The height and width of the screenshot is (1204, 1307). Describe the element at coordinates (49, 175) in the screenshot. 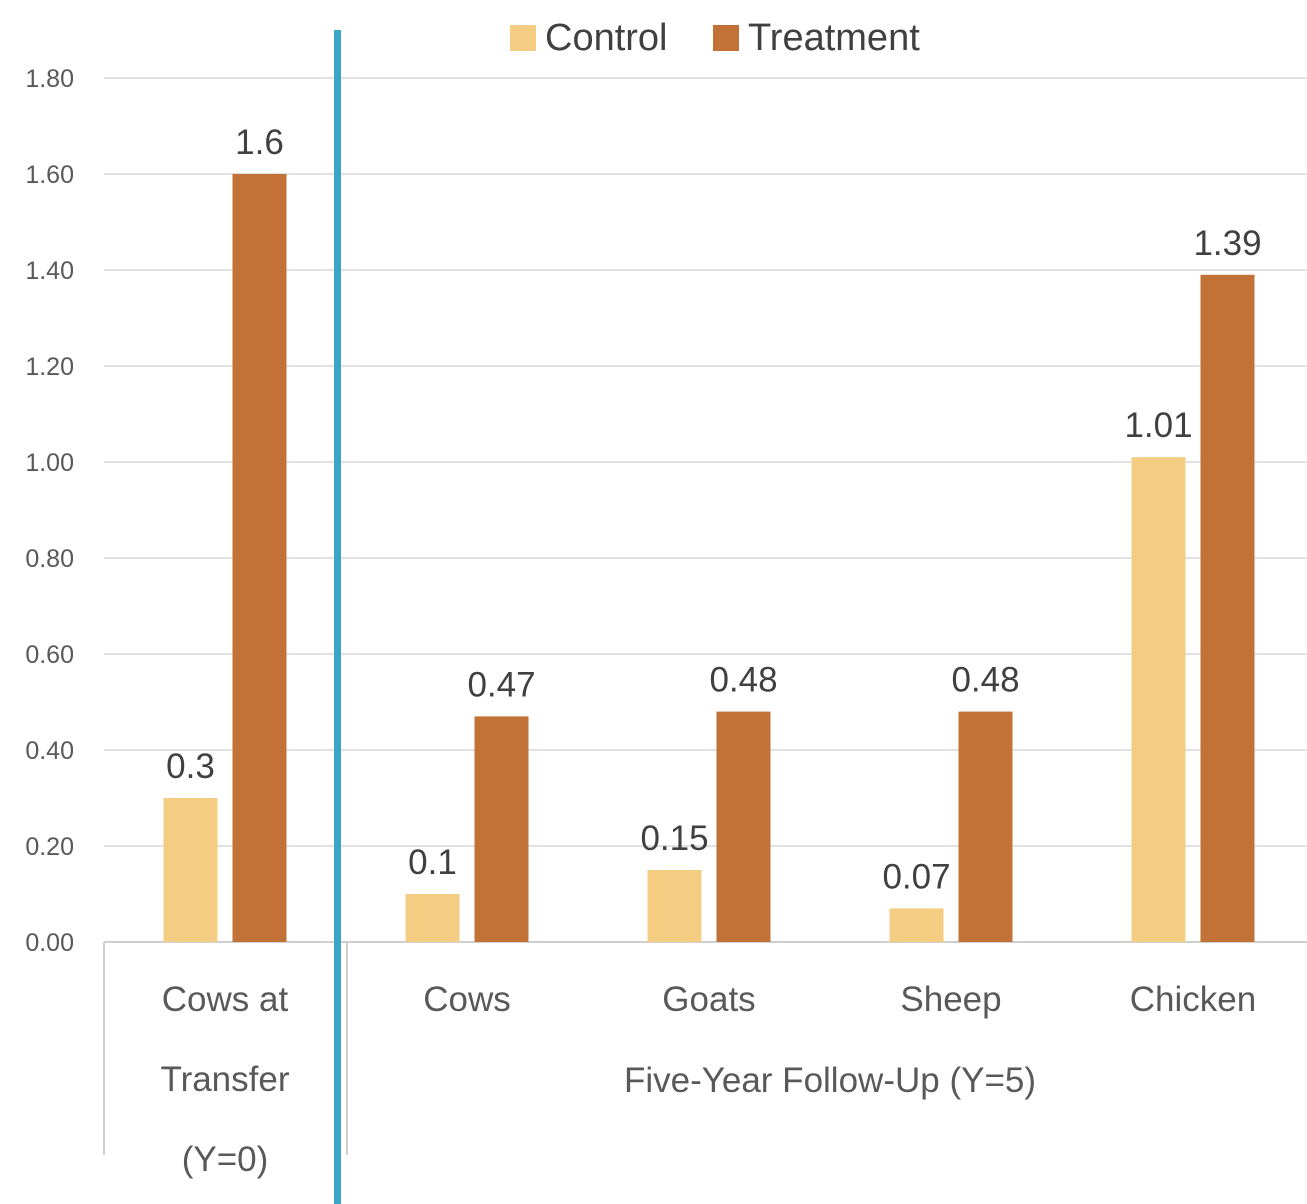

I see `y-tick-label: 1.60` at that location.